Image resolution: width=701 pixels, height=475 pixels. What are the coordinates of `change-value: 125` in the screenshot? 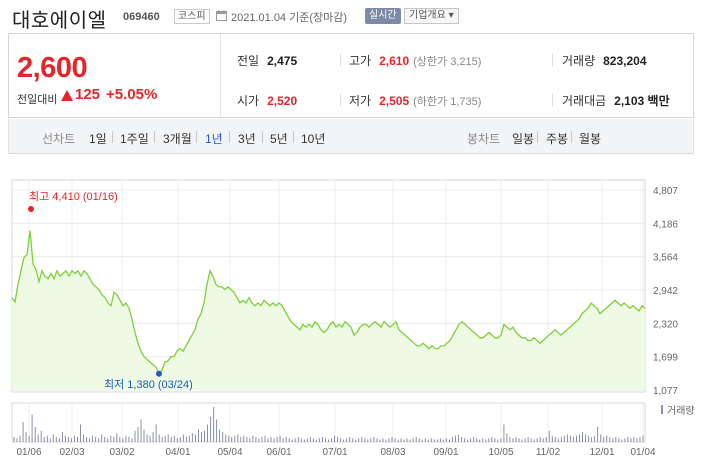 It's located at (88, 94).